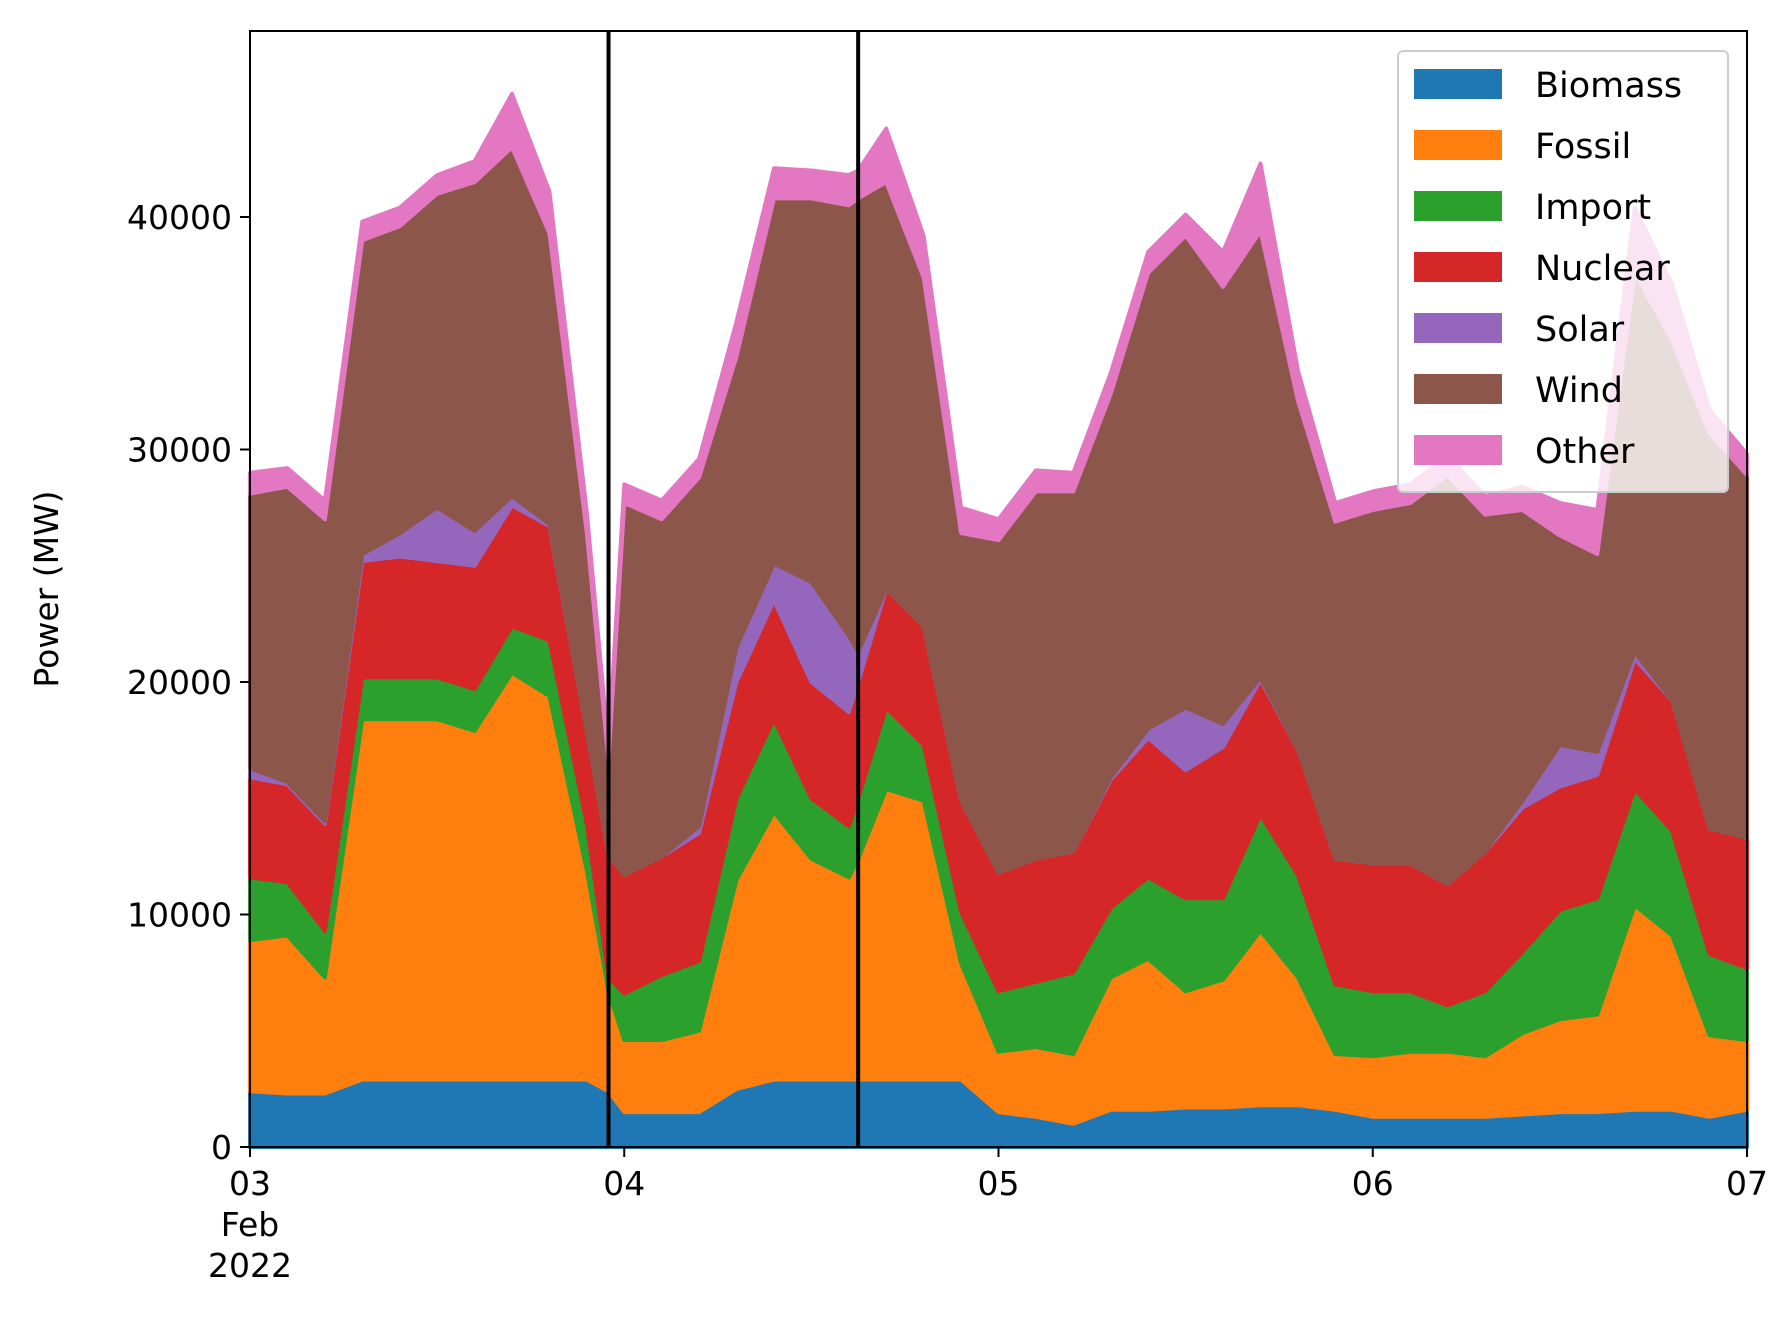  What do you see at coordinates (1458, 267) in the screenshot?
I see `legend-swatch-nuclear` at bounding box center [1458, 267].